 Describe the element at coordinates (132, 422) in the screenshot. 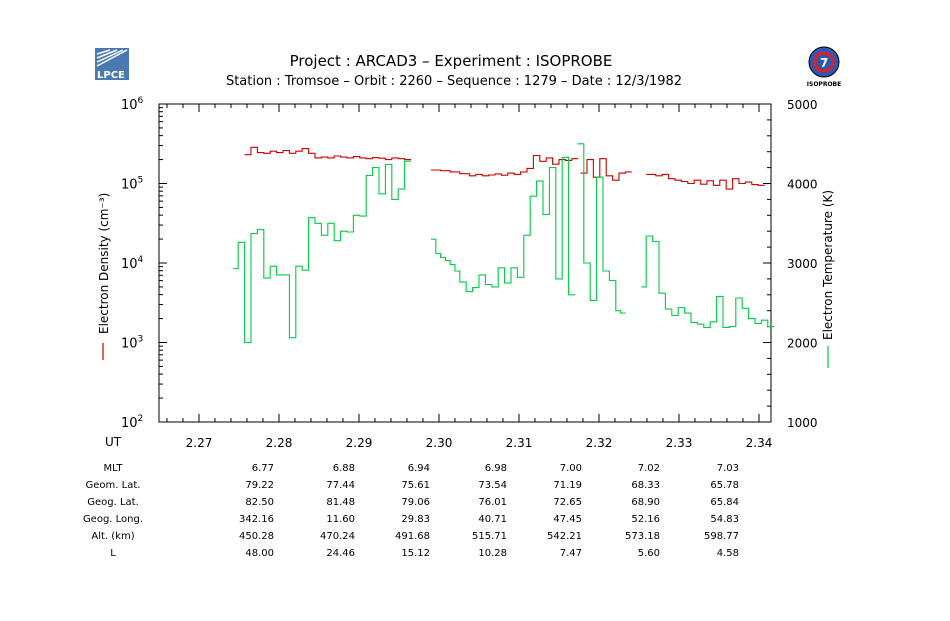

I see `y-left-tick-label: 10²` at that location.